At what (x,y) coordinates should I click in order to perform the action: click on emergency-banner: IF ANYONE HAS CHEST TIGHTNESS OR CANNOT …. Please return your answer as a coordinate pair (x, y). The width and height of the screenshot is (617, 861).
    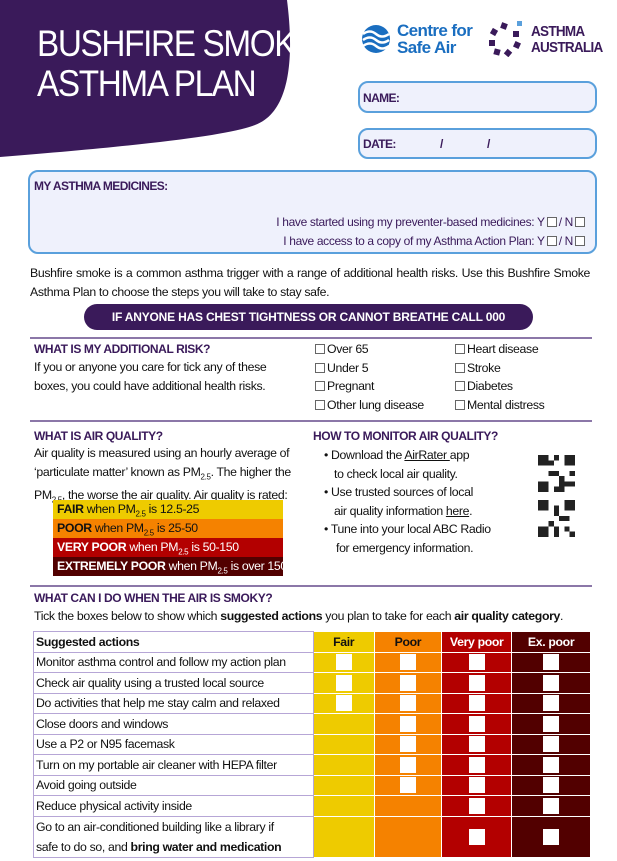
    Looking at the image, I should click on (308, 327).